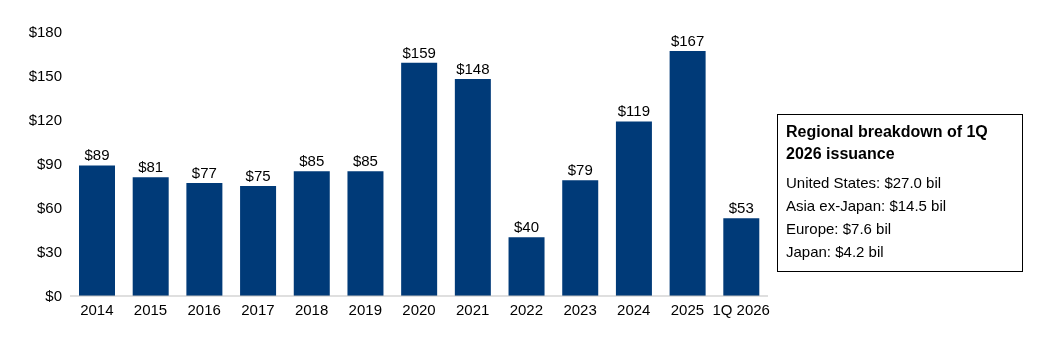  Describe the element at coordinates (580, 170) in the screenshot. I see `data-label: $79` at that location.